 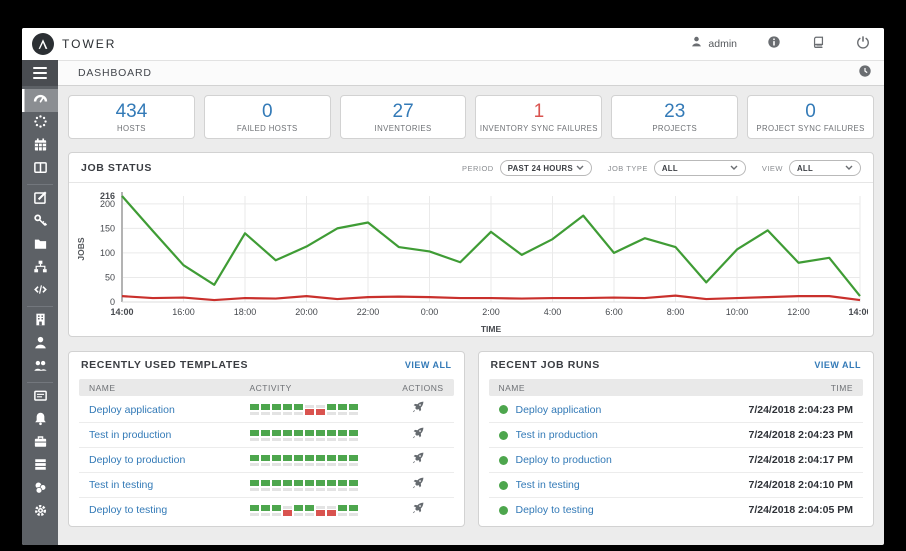 What do you see at coordinates (121, 485) in the screenshot?
I see `template-name-link: Test in testing` at bounding box center [121, 485].